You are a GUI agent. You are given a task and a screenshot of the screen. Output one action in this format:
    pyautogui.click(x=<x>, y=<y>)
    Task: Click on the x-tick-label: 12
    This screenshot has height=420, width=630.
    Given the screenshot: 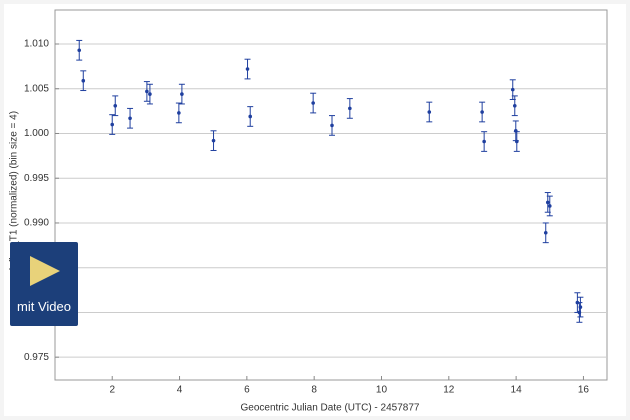 What is the action you would take?
    pyautogui.click(x=449, y=390)
    